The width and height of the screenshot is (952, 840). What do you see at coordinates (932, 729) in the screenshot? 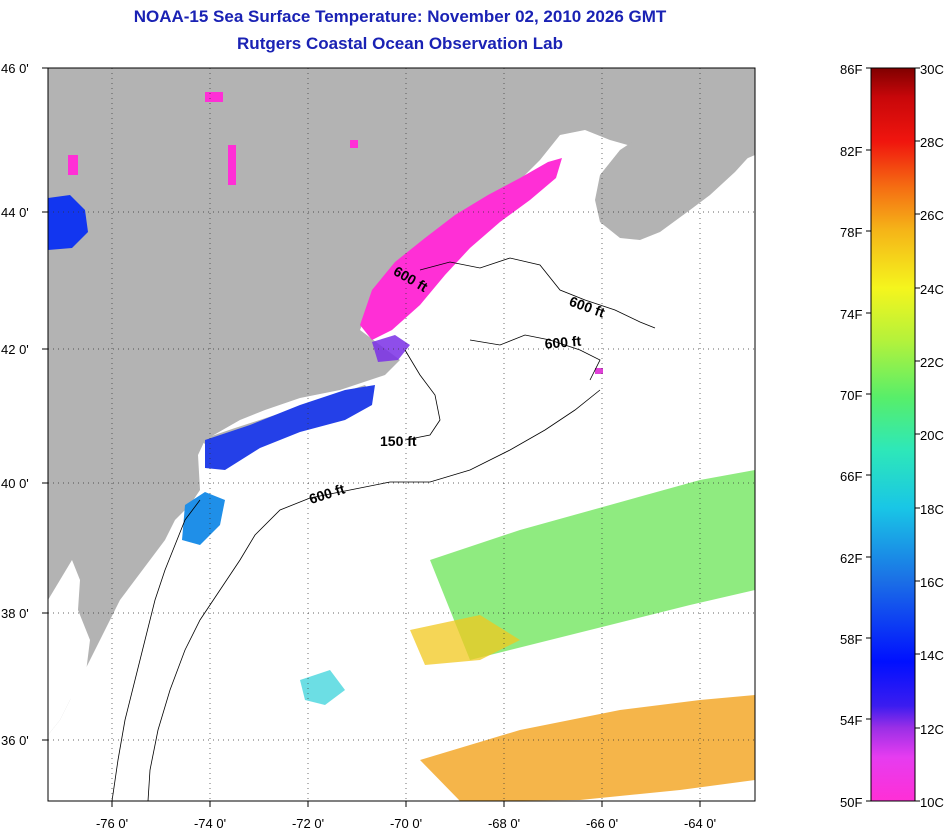
I see `colorbar-label-c: 12C` at bounding box center [932, 729].